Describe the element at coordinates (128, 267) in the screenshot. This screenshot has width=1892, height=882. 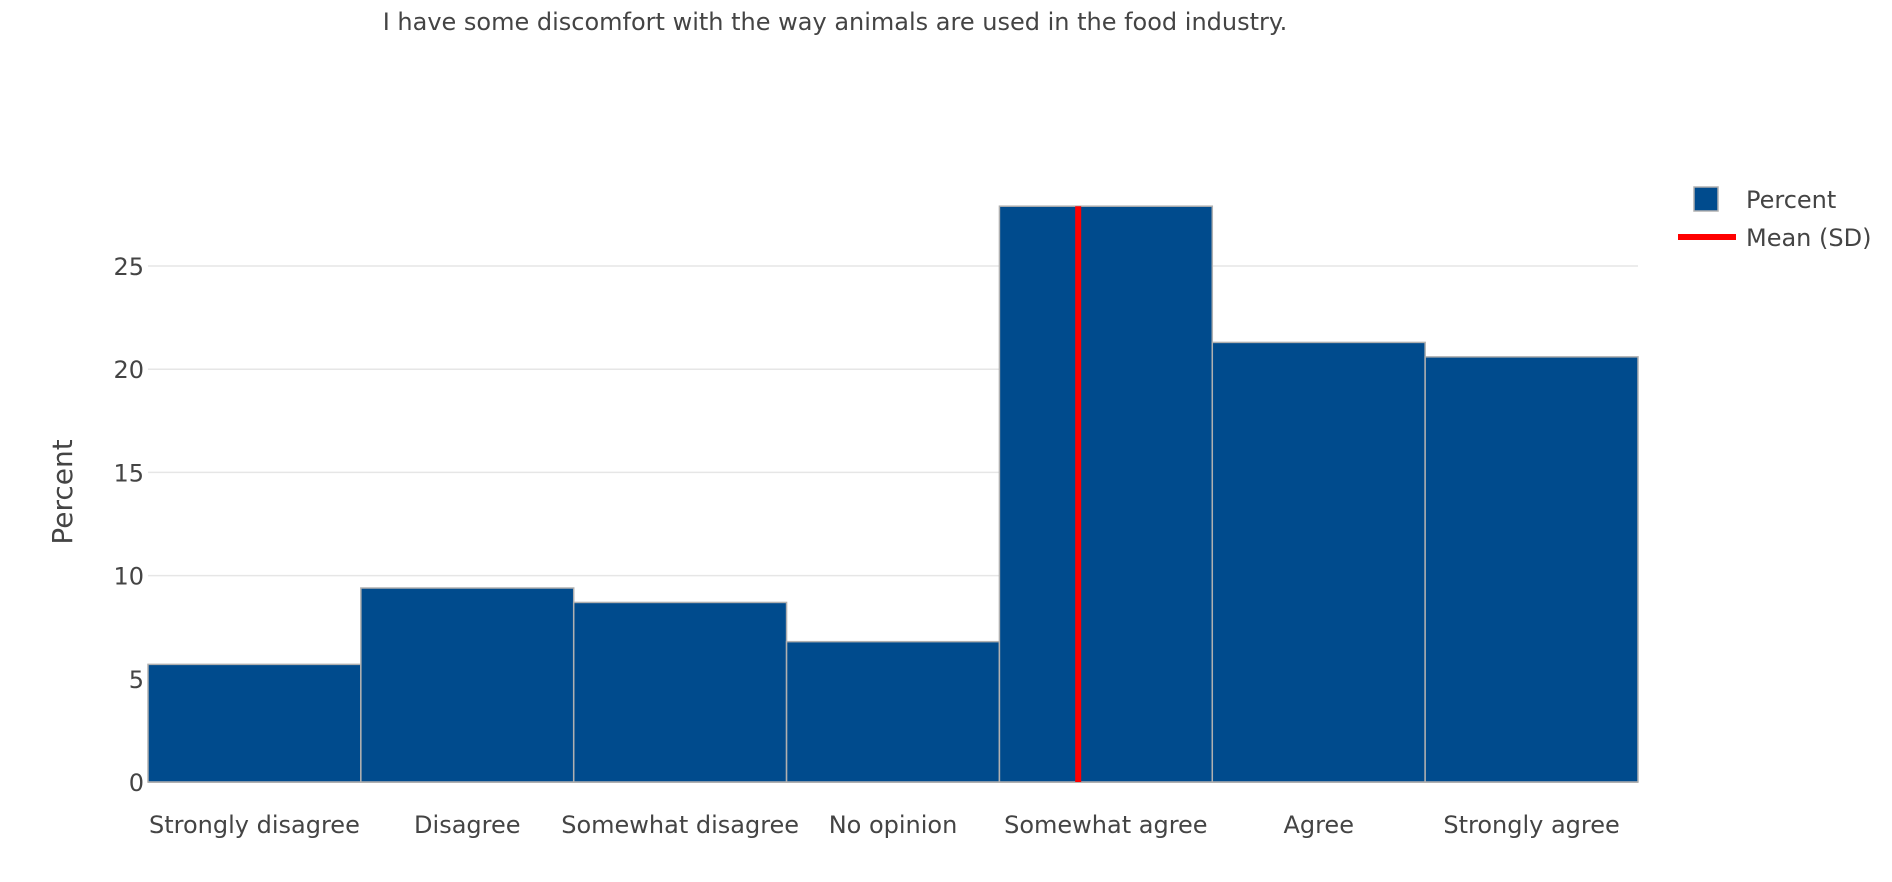
I see `y-tick-label: 25` at that location.